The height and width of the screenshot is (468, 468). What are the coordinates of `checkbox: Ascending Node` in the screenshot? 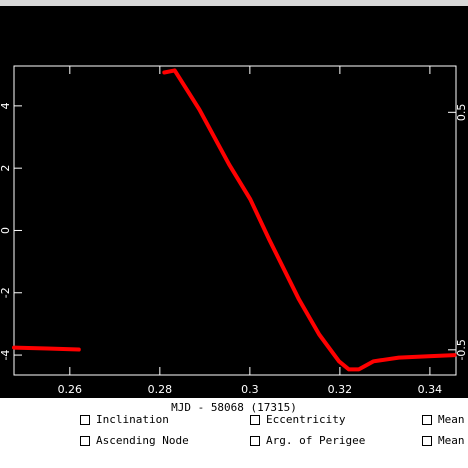 It's located at (134, 440).